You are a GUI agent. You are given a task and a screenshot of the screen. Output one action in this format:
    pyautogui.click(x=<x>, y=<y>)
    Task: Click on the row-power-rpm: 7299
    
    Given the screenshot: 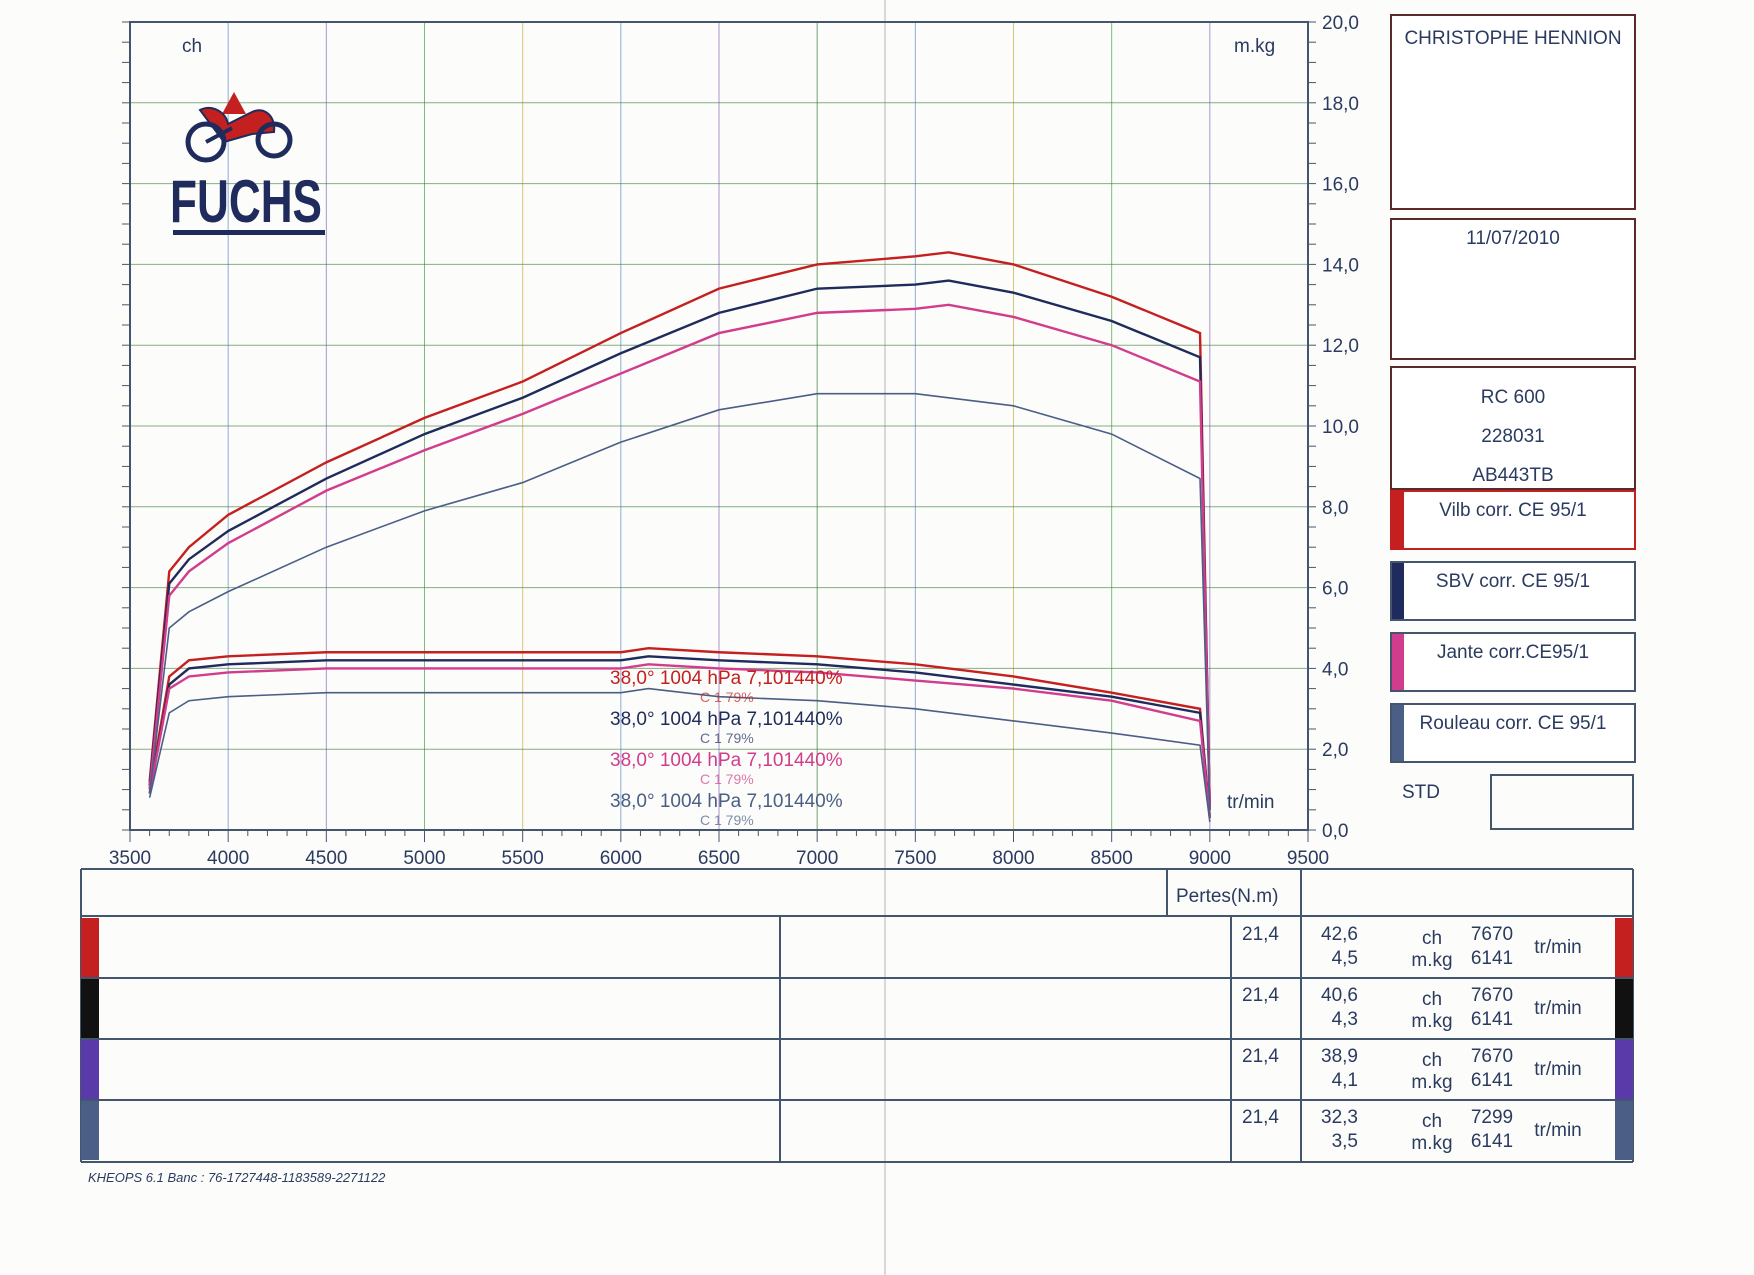 What is the action you would take?
    pyautogui.click(x=1492, y=1117)
    